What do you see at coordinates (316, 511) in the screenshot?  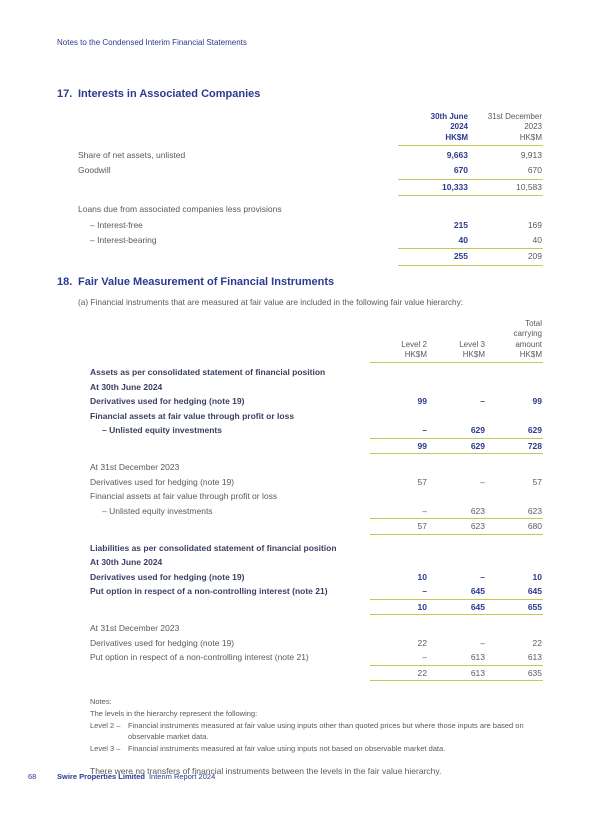 I see `table-row: – Unlisted equity investments – 623 623` at bounding box center [316, 511].